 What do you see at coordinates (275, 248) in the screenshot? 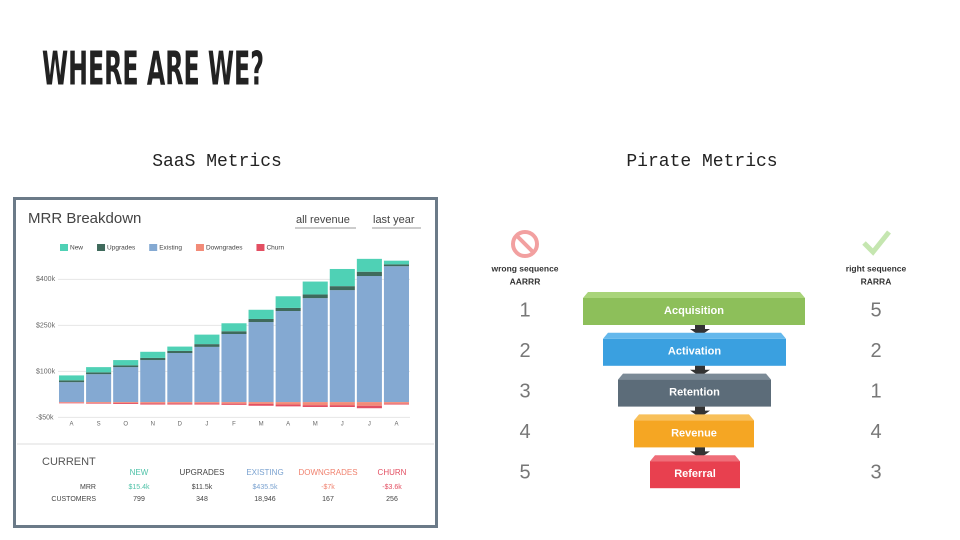
I see `legend-label: Churn` at bounding box center [275, 248].